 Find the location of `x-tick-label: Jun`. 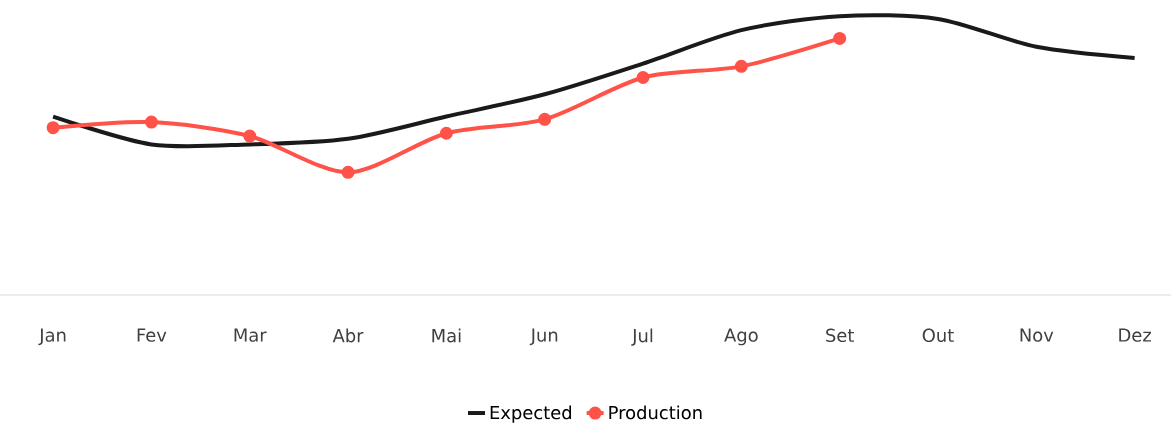

x-tick-label: Jun is located at coordinates (543, 337).